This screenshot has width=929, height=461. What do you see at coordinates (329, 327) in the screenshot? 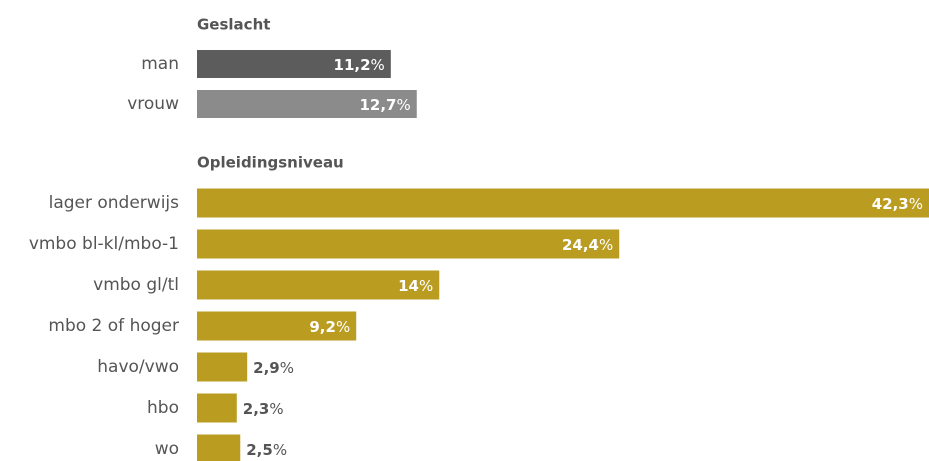
I see `value-label: 9,2%` at bounding box center [329, 327].